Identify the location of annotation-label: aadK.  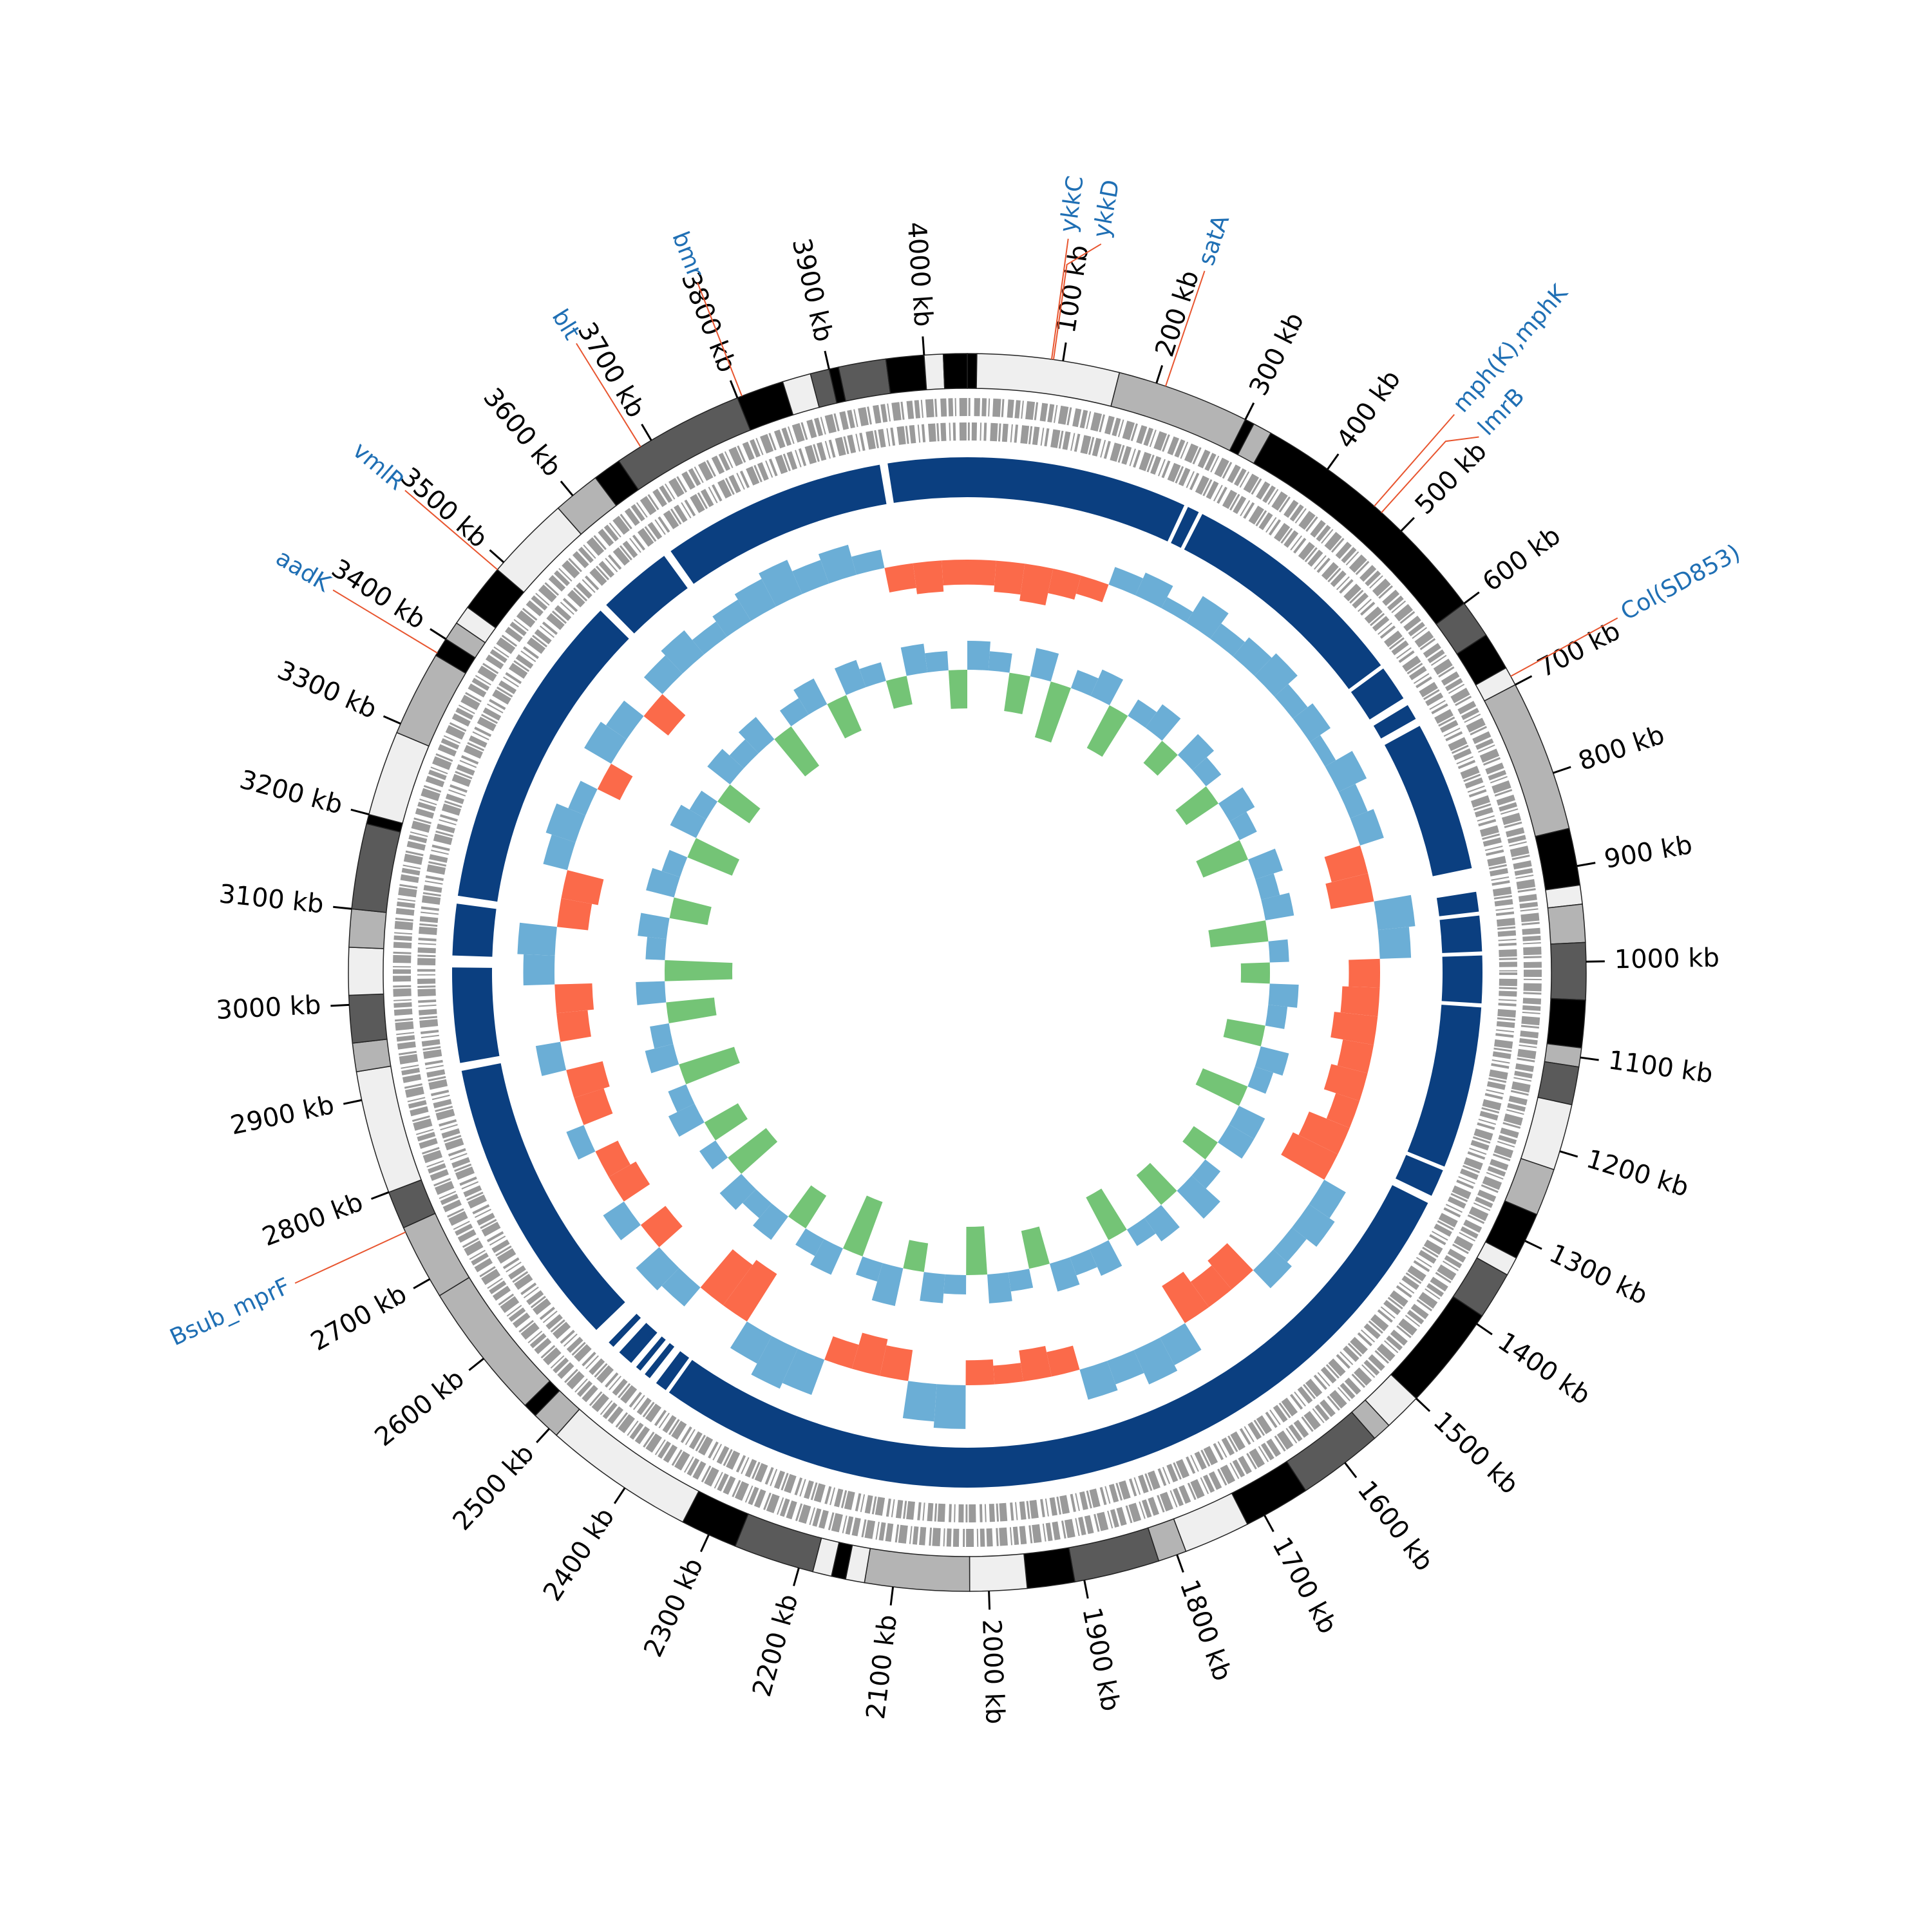
(303, 571).